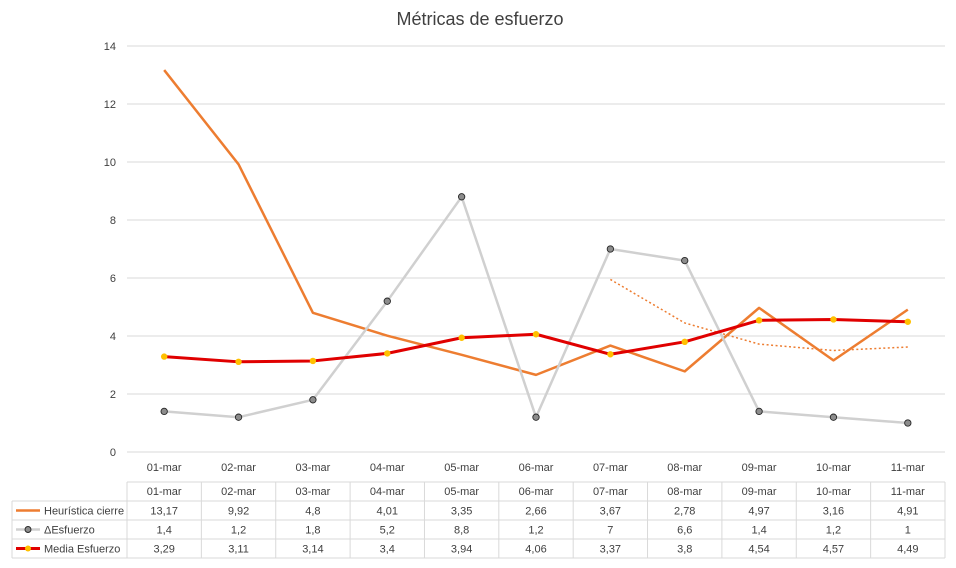  Describe the element at coordinates (684, 468) in the screenshot. I see `x-tick-label: 08-mar` at that location.